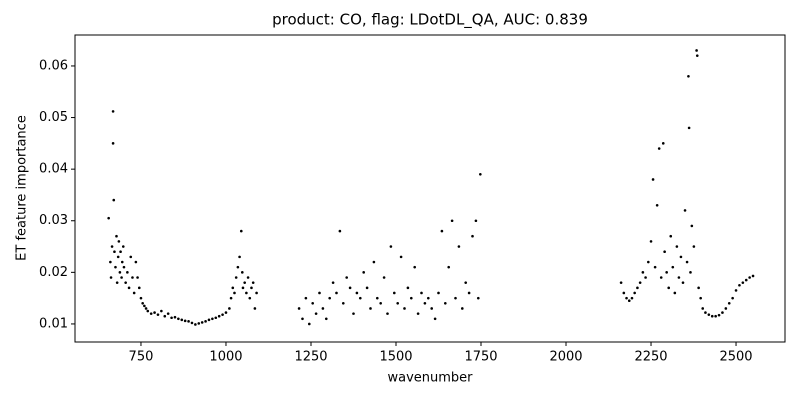  Describe the element at coordinates (430, 20) in the screenshot. I see `chart-title: product: CO, flag: LDotDL_QA, AUC: 0.839` at that location.